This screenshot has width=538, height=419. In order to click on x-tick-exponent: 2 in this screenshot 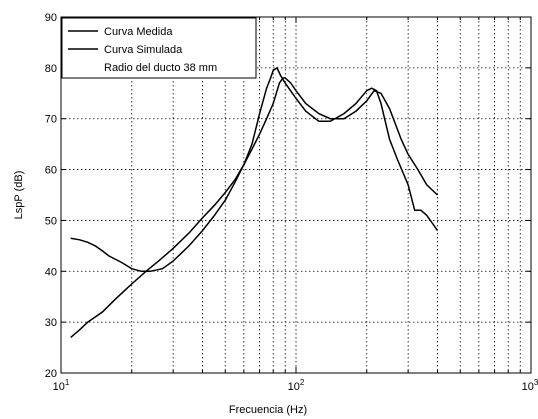, I will do `click(302, 382)`.